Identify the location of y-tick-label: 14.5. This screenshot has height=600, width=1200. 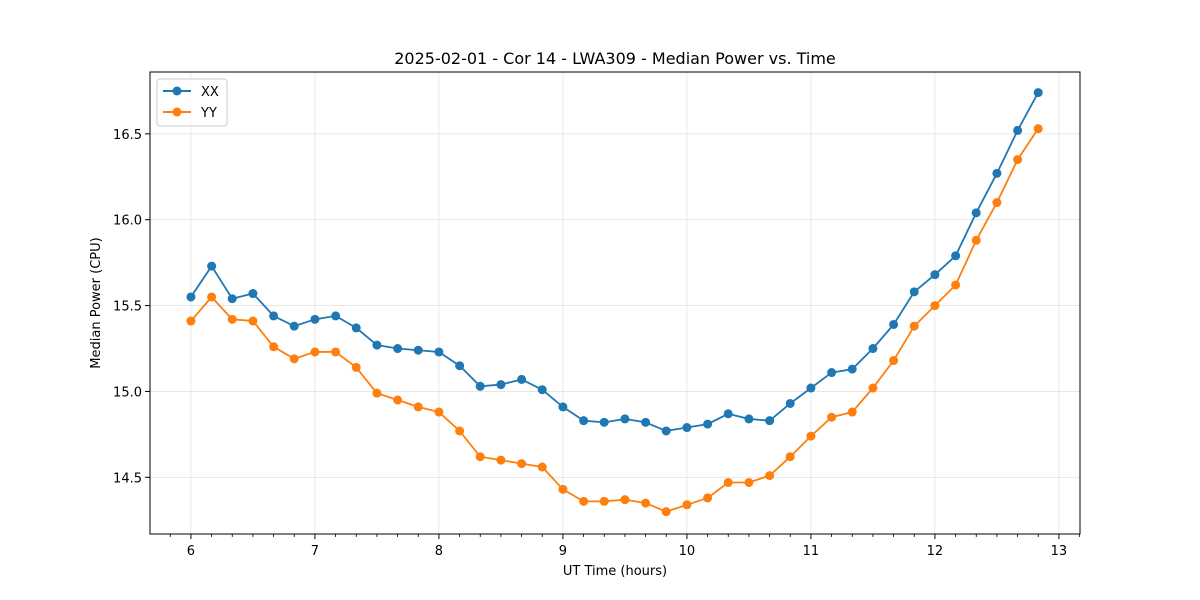
(127, 478).